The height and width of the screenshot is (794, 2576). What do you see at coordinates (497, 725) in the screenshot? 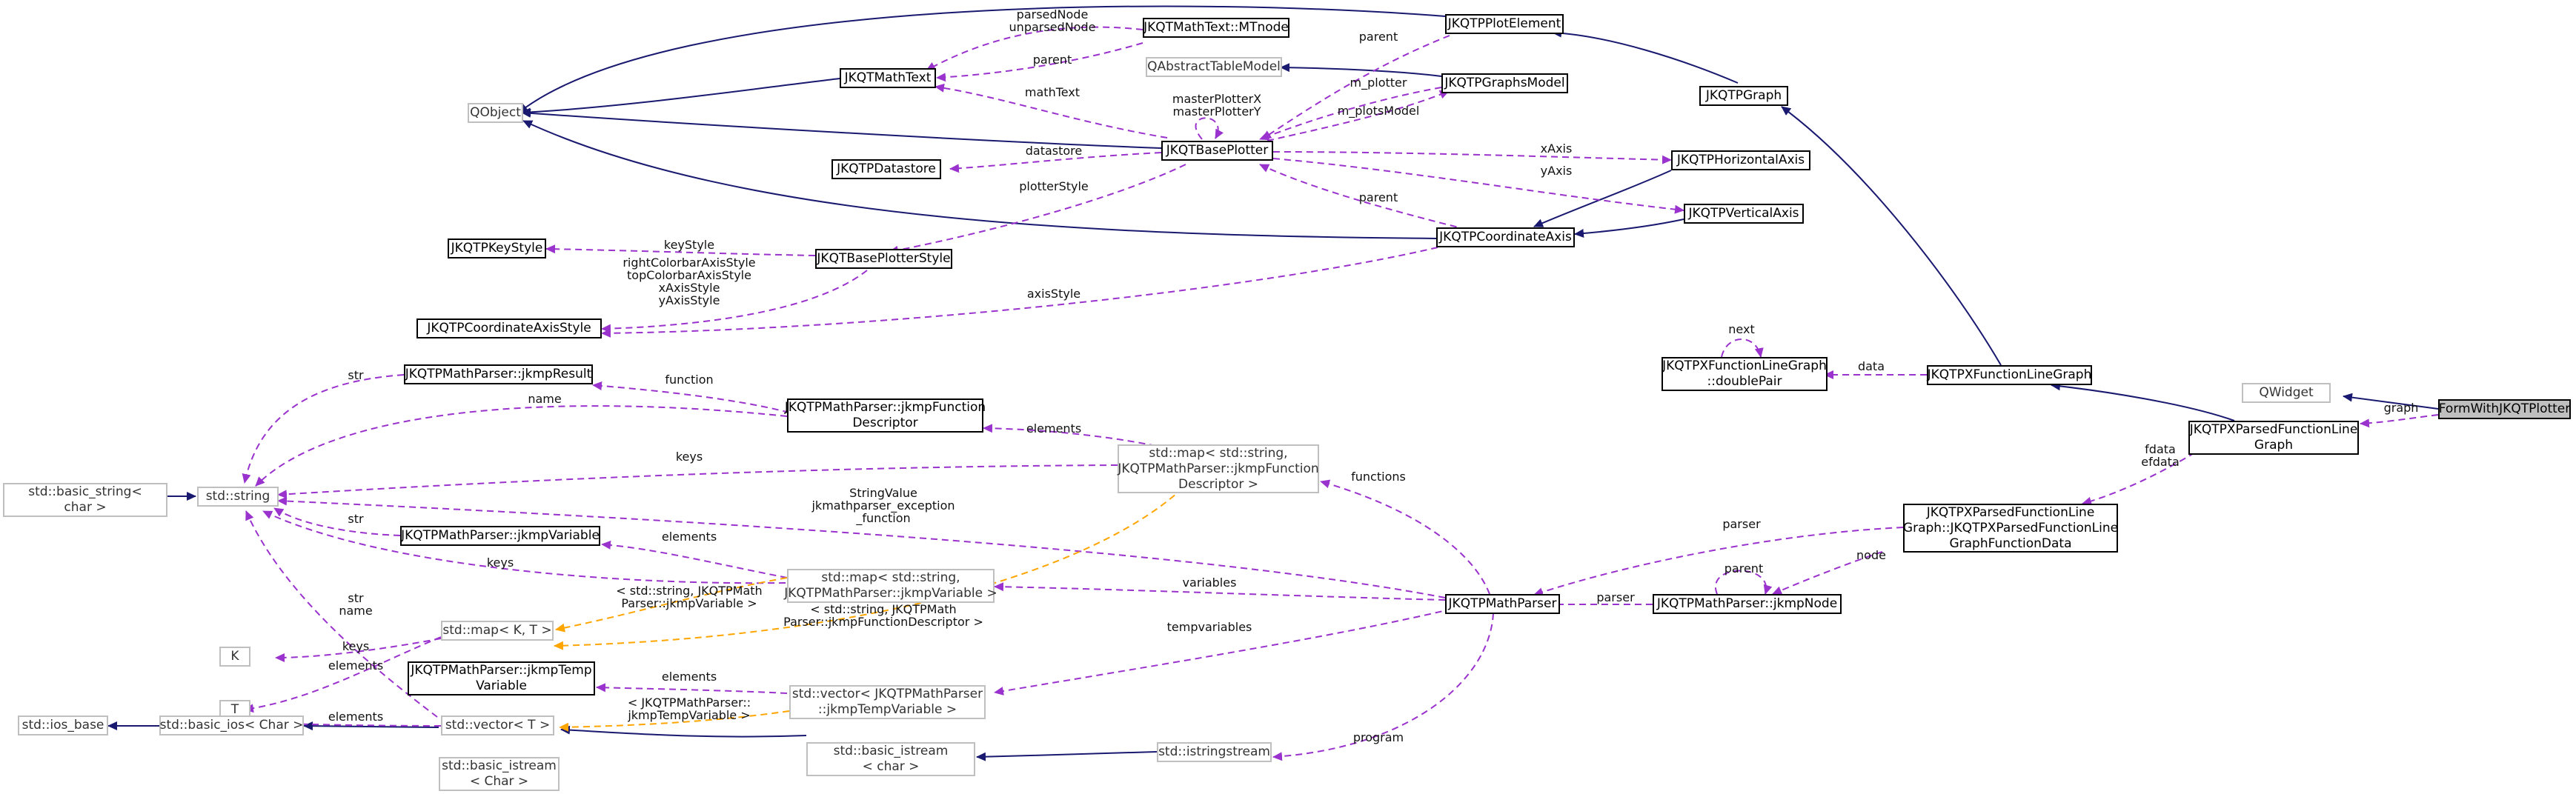
I see `node-std-vector-t: std::vector< T >` at bounding box center [497, 725].